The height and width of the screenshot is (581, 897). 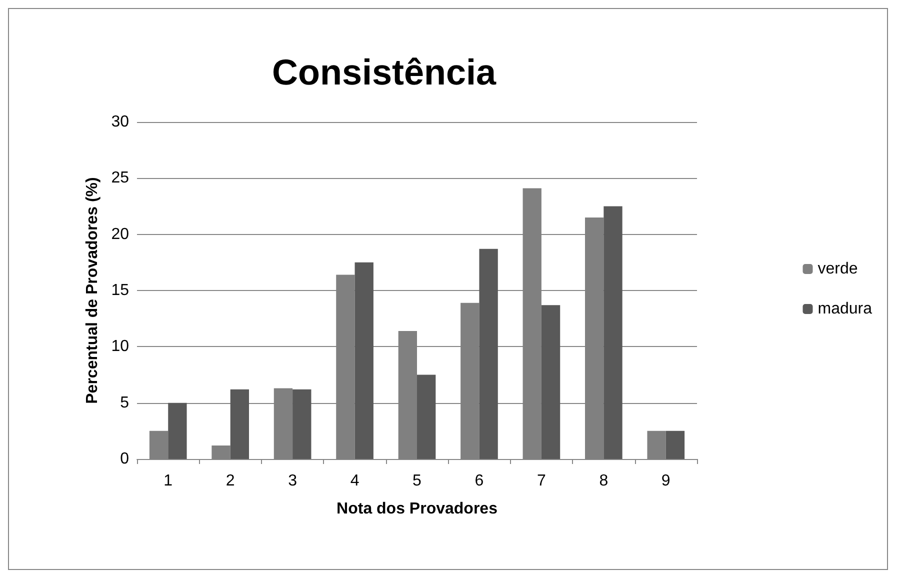 I want to click on x-tick-label: 1, so click(x=168, y=481).